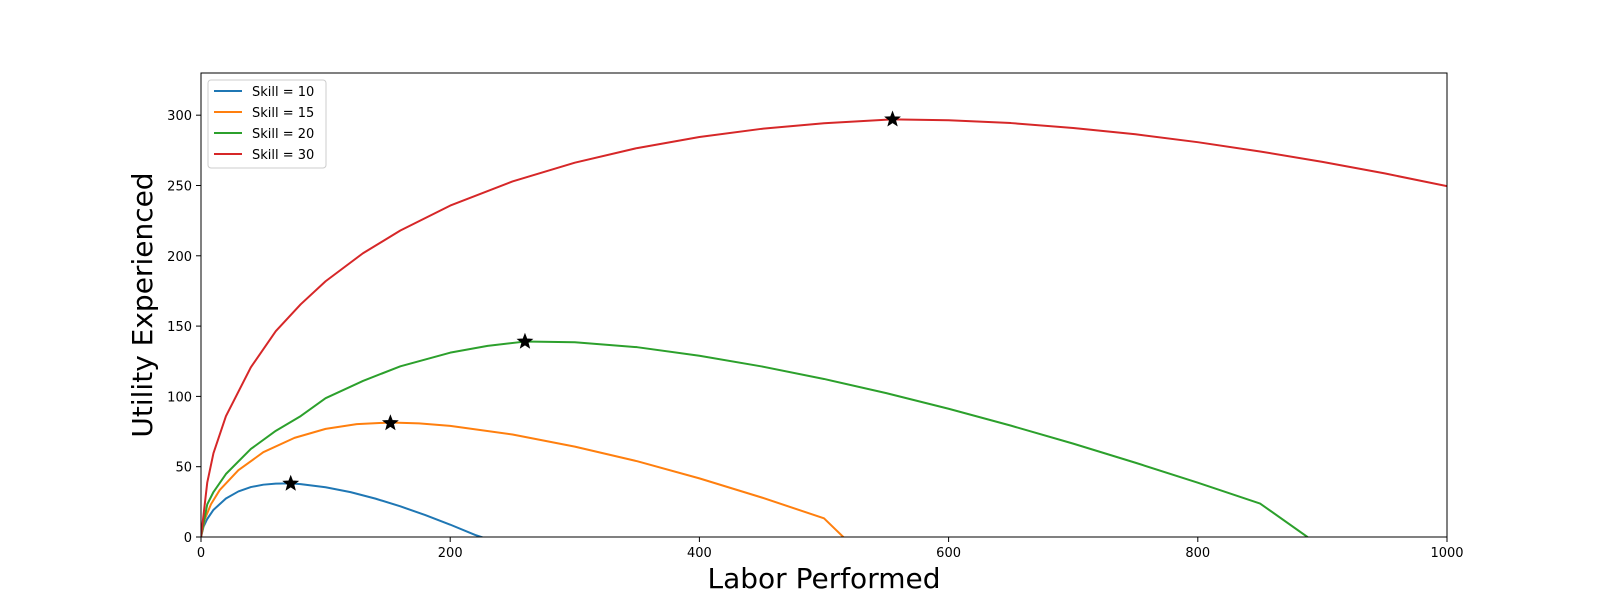 The height and width of the screenshot is (600, 1600). I want to click on x-axis-ticks: 0 200 400 600 800 1000, so click(830, 549).